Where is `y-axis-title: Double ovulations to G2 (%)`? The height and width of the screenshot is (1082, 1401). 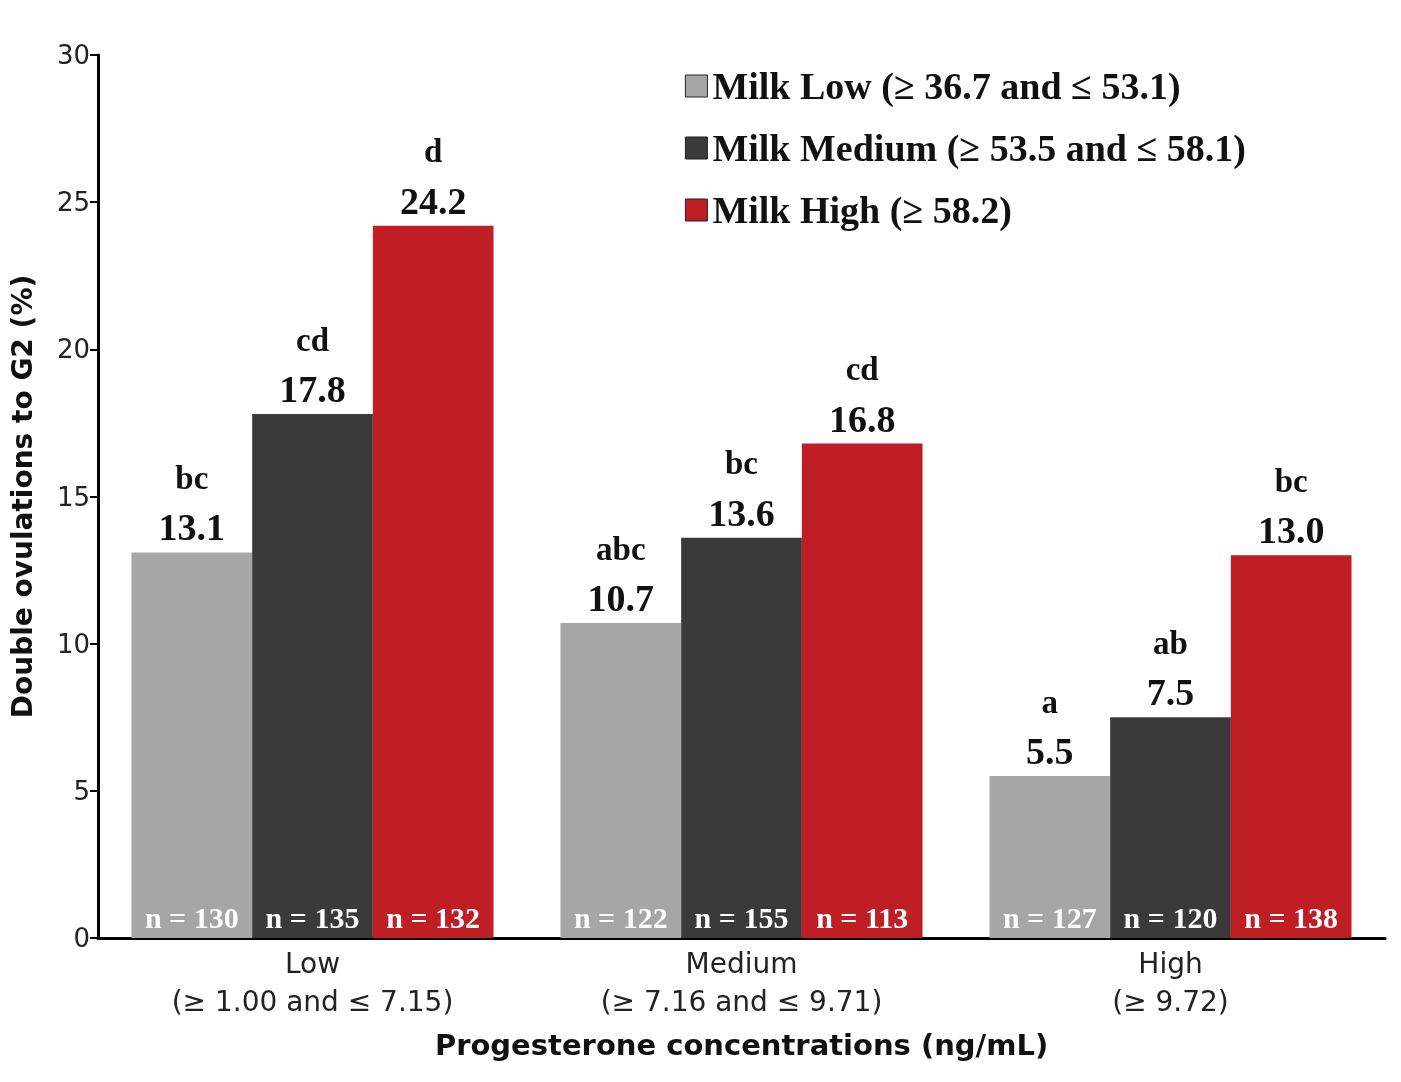
y-axis-title: Double ovulations to G2 (%) is located at coordinates (22, 496).